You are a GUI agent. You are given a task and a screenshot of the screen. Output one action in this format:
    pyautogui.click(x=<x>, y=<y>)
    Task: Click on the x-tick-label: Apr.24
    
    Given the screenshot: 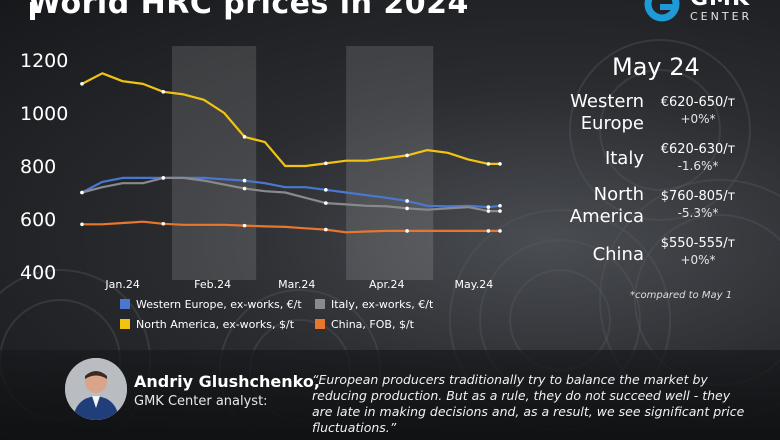 What is the action you would take?
    pyautogui.click(x=387, y=284)
    